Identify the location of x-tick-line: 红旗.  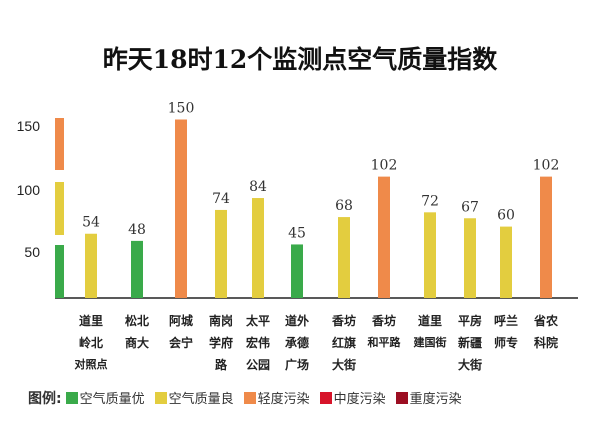
(343, 343).